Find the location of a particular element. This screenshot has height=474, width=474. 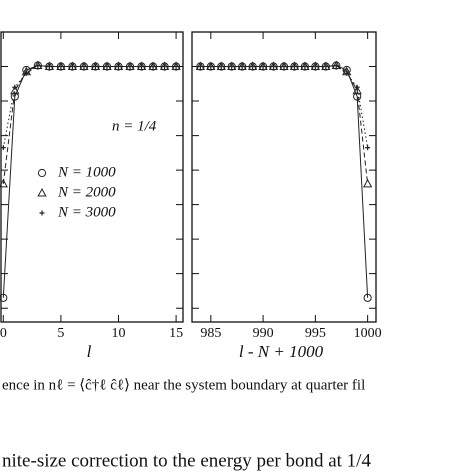

x-tick-label: 1000 is located at coordinates (368, 333).